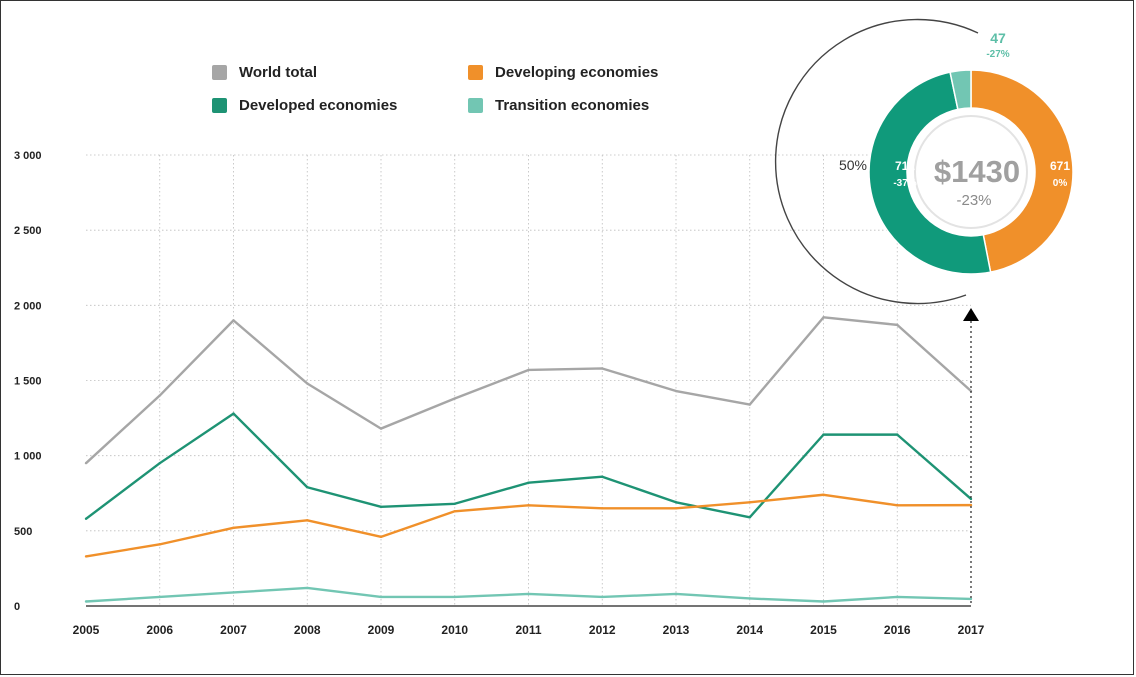 The width and height of the screenshot is (1136, 677). What do you see at coordinates (28, 457) in the screenshot?
I see `y-tick-label: 1 000` at bounding box center [28, 457].